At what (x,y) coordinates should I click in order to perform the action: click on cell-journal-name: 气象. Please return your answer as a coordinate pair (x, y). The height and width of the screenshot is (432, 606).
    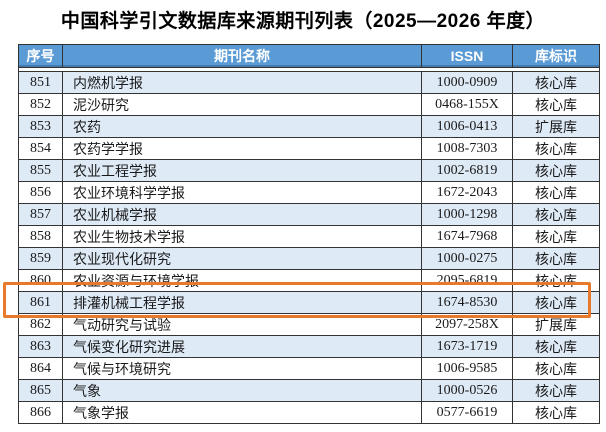
    Looking at the image, I should click on (242, 390).